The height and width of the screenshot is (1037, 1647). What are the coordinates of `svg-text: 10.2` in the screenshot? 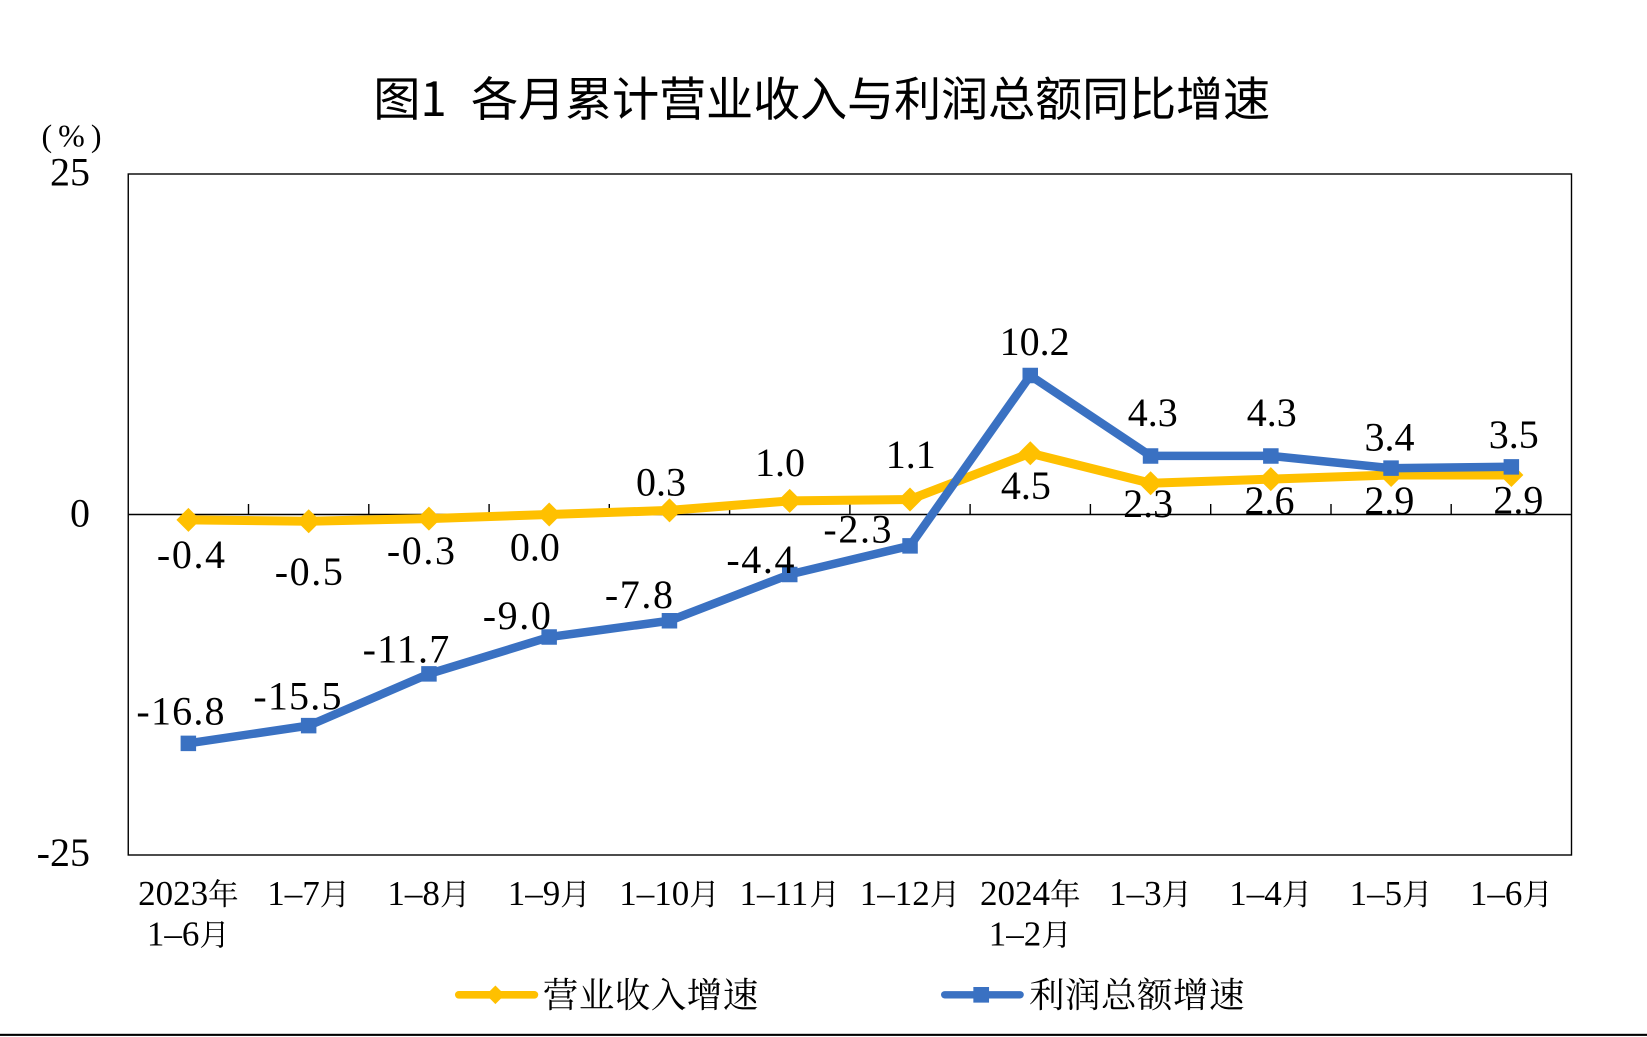 It's located at (1035, 341).